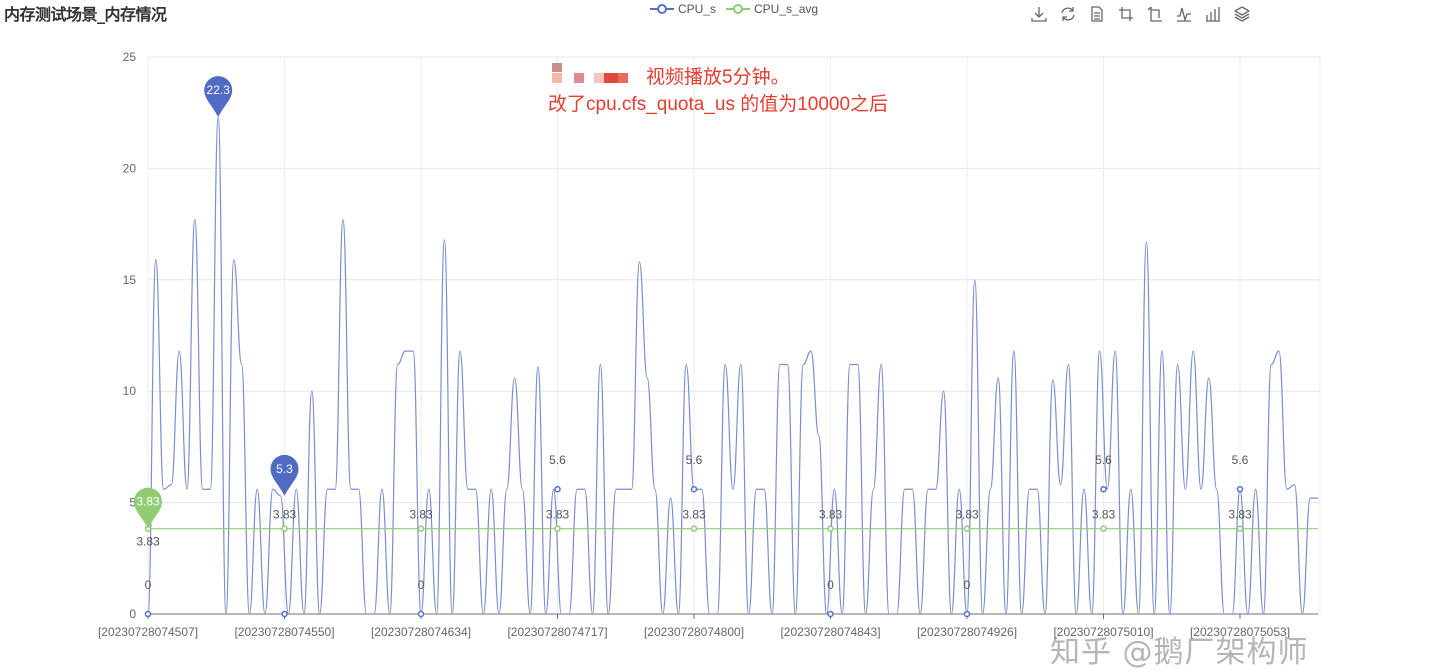  I want to click on y-tick-label: 25, so click(130, 57).